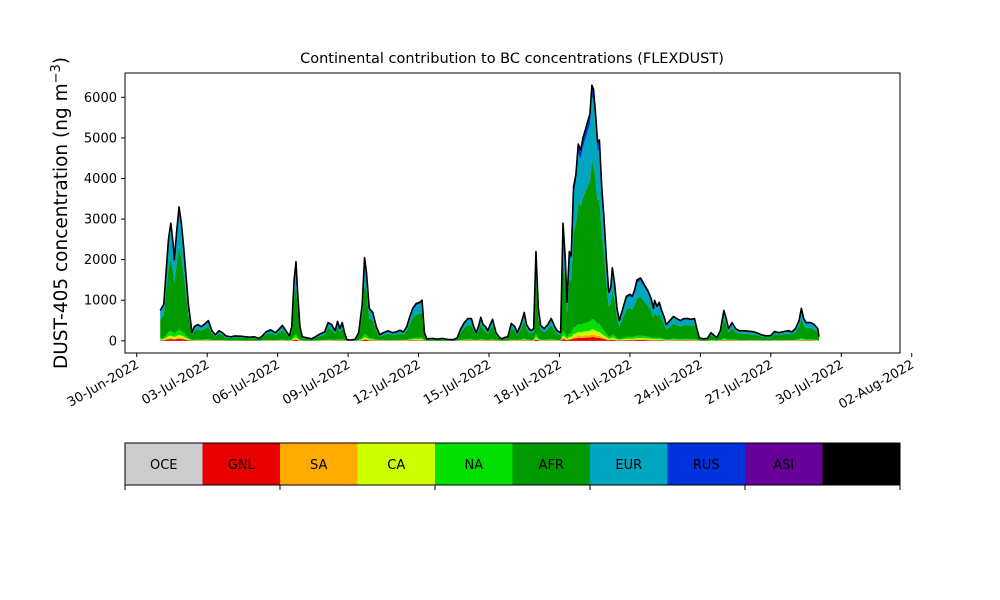 The height and width of the screenshot is (600, 1000). I want to click on legend-swatch-afr, so click(551, 464).